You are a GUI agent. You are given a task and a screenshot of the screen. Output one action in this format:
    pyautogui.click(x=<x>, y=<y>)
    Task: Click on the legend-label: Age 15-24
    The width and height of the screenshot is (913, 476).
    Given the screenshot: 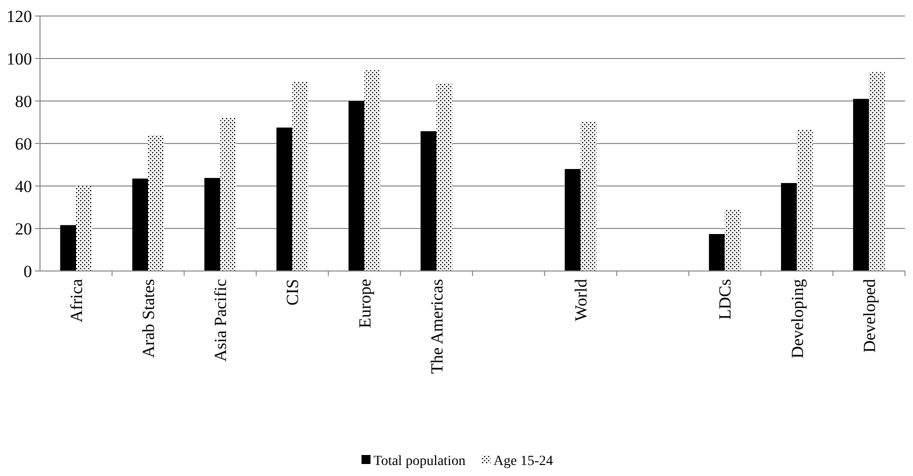 What is the action you would take?
    pyautogui.click(x=523, y=461)
    